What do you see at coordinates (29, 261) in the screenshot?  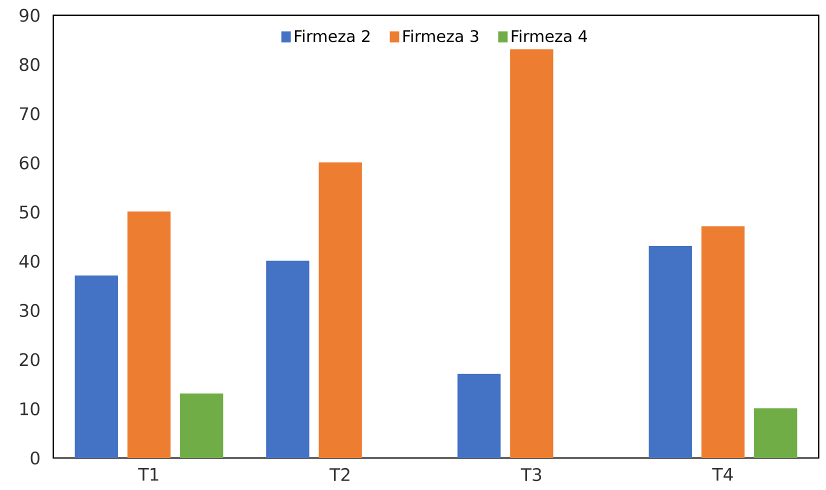 I see `y-tick-label: 40` at bounding box center [29, 261].